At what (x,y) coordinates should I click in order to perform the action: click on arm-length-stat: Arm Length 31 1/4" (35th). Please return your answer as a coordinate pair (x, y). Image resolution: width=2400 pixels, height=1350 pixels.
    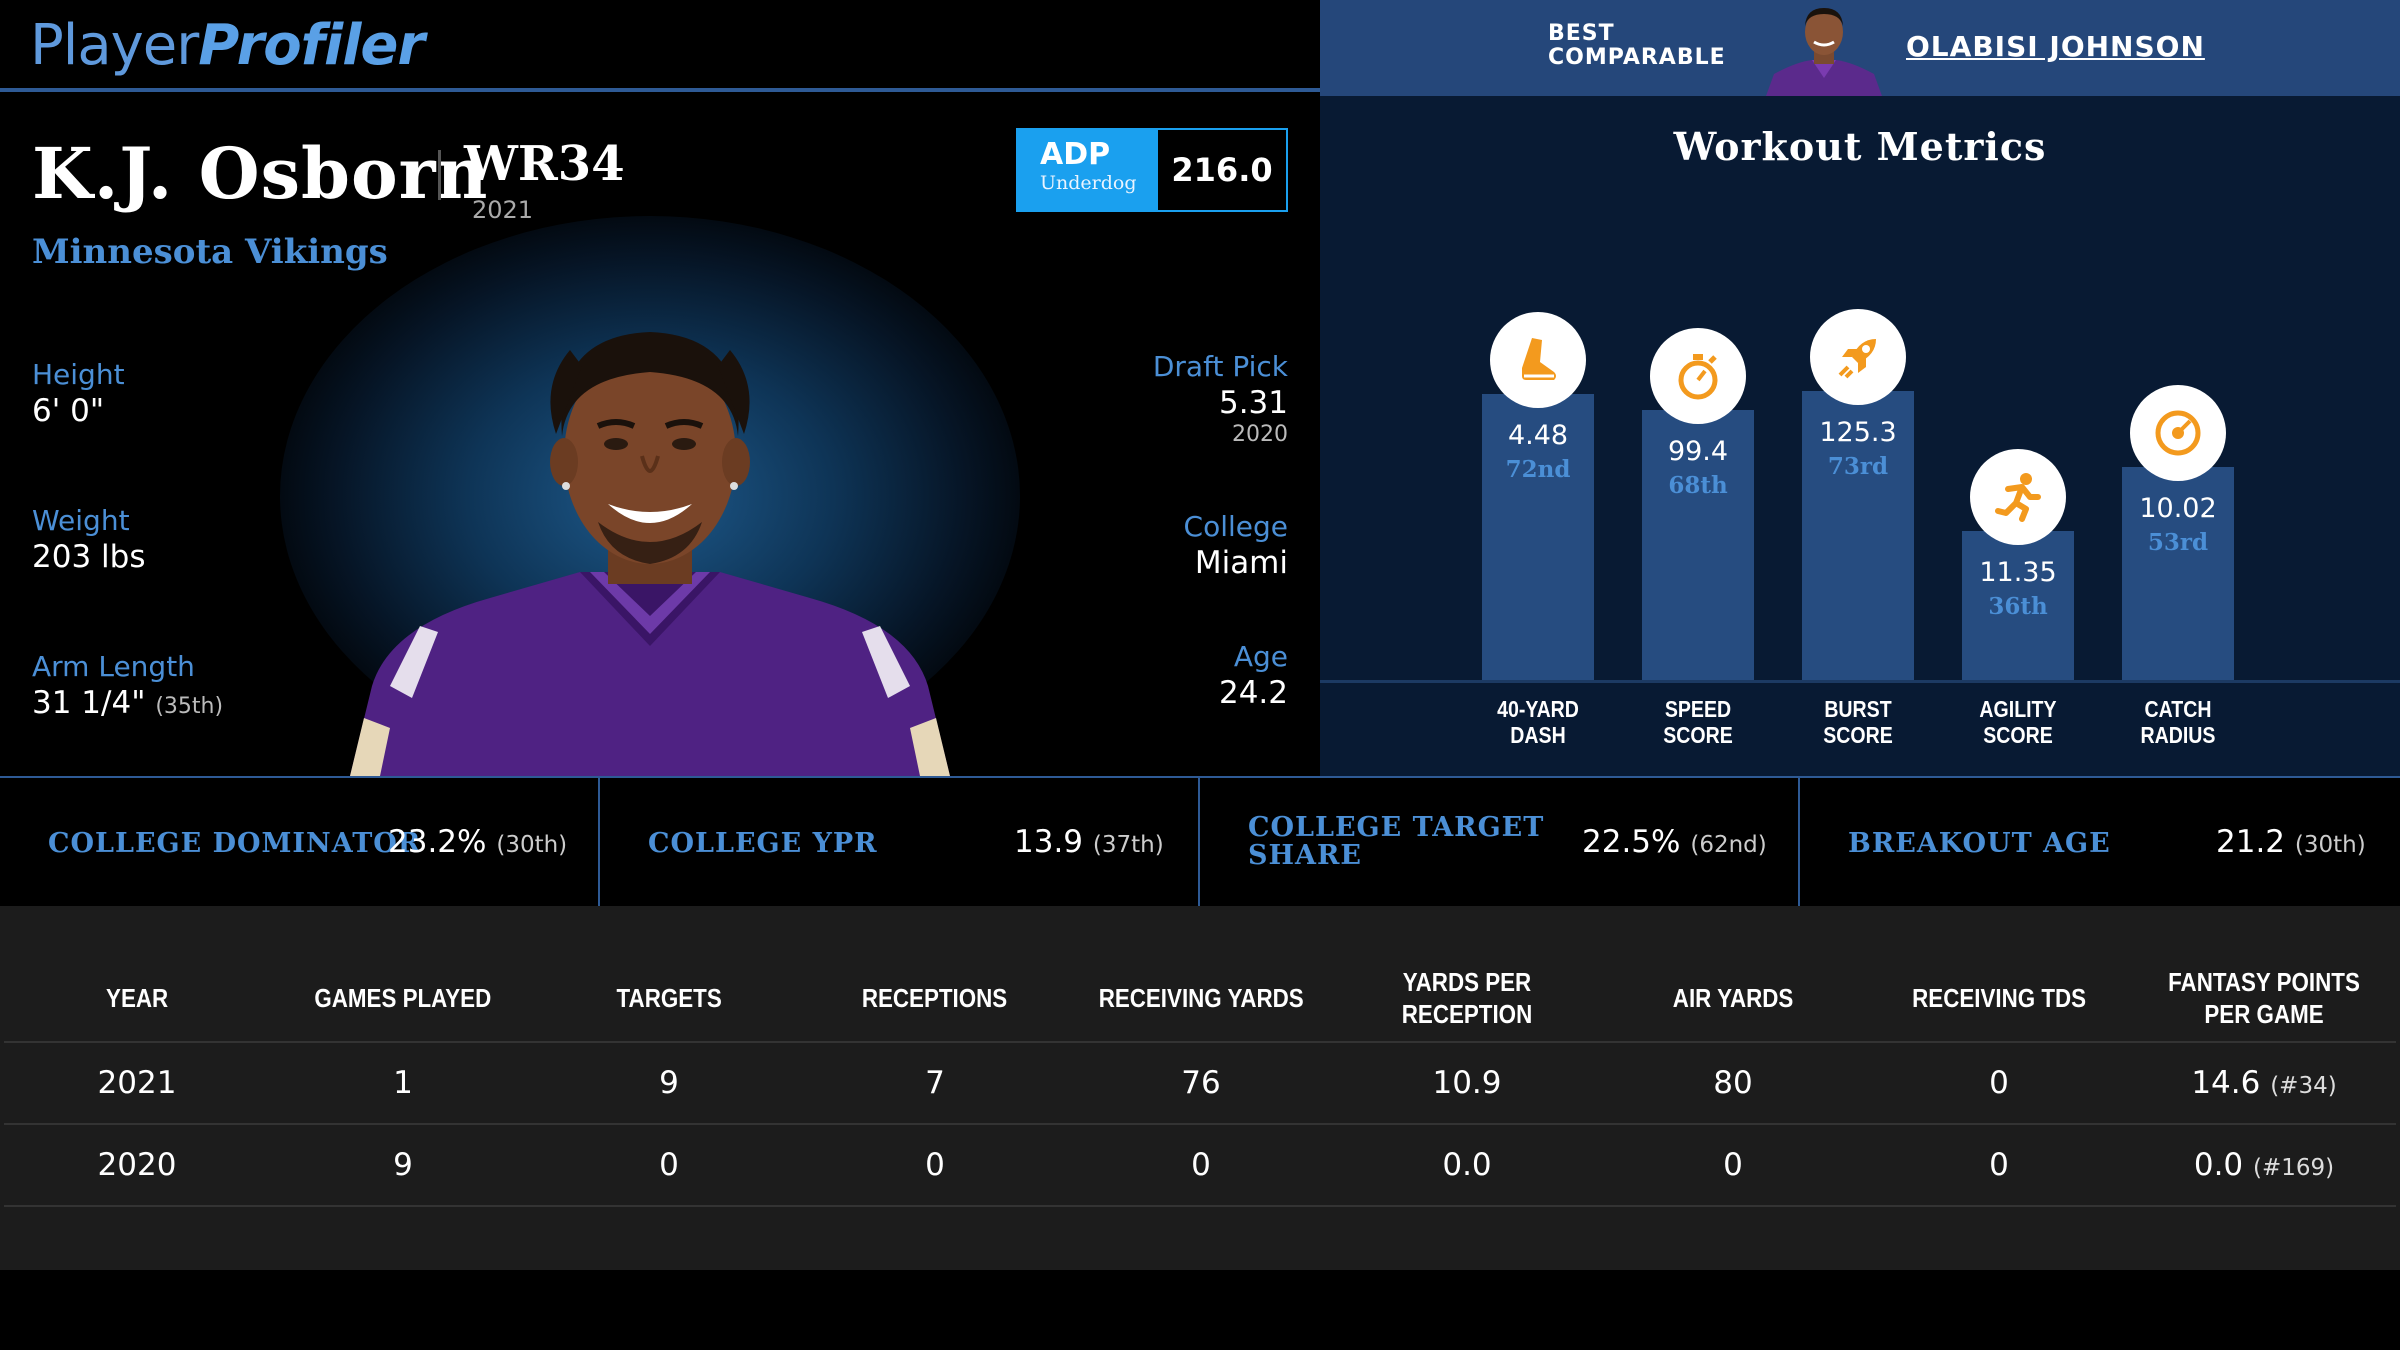
    Looking at the image, I should click on (127, 686).